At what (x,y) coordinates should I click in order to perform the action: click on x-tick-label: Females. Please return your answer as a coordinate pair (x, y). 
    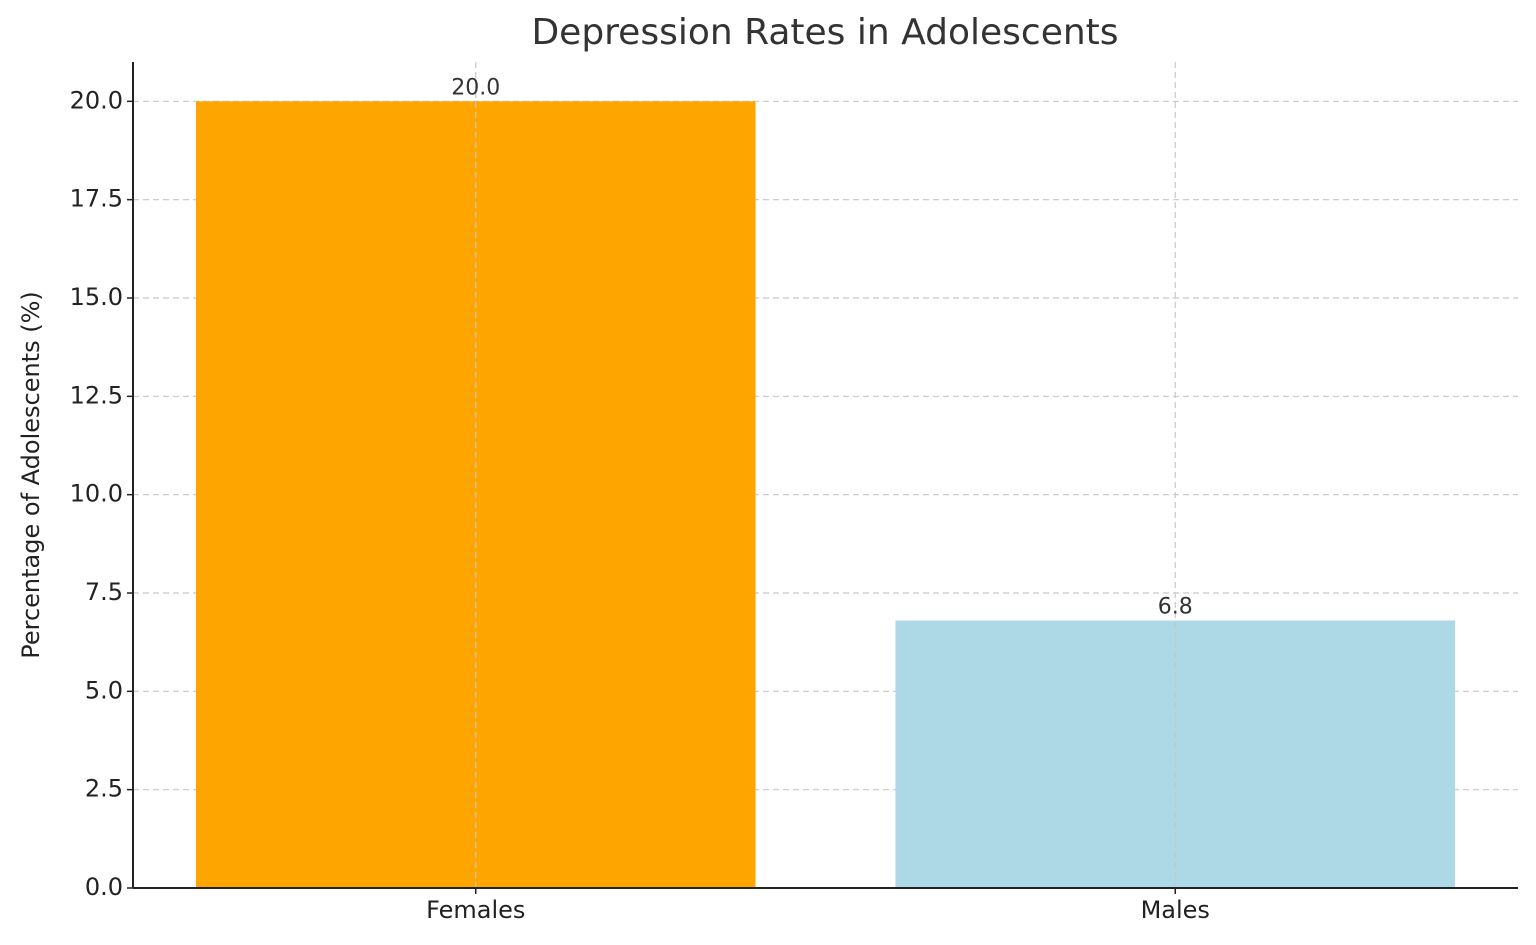
    Looking at the image, I should click on (475, 910).